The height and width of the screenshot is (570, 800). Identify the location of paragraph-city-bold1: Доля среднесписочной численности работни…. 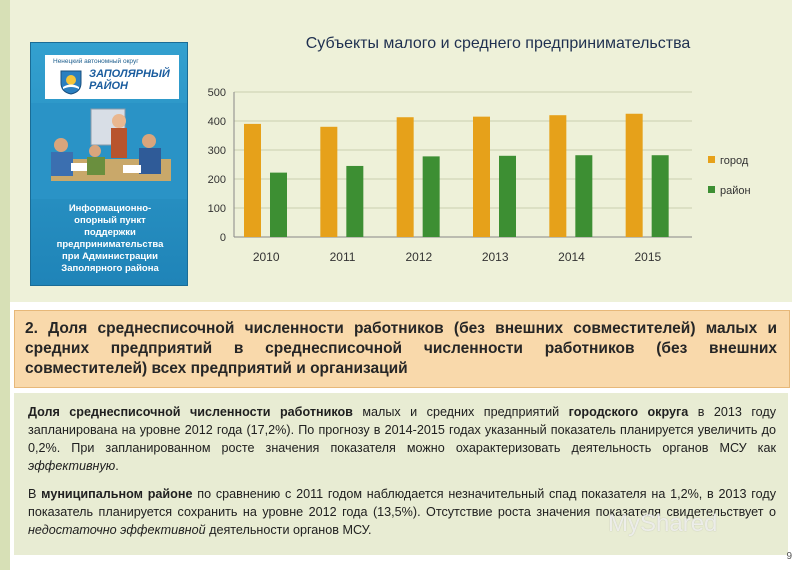
(190, 412).